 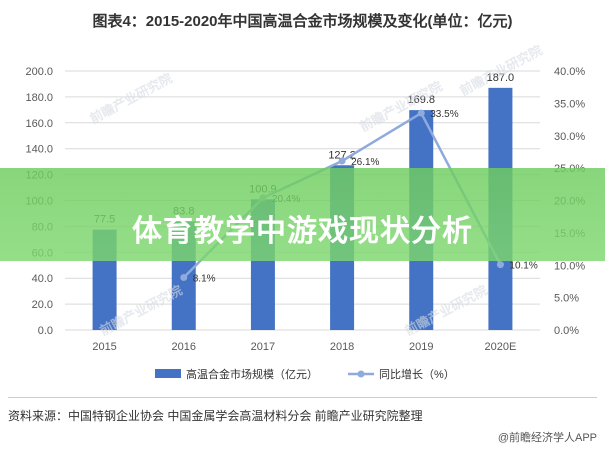 I want to click on y-tick-label-left: 180.0, so click(x=39, y=98).